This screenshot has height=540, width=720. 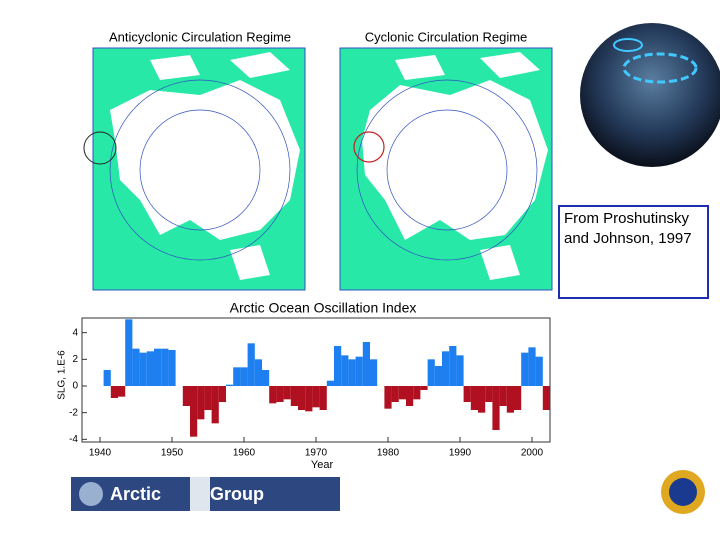 What do you see at coordinates (446, 160) in the screenshot?
I see `map-right: Cyclonic Circulation Regime` at bounding box center [446, 160].